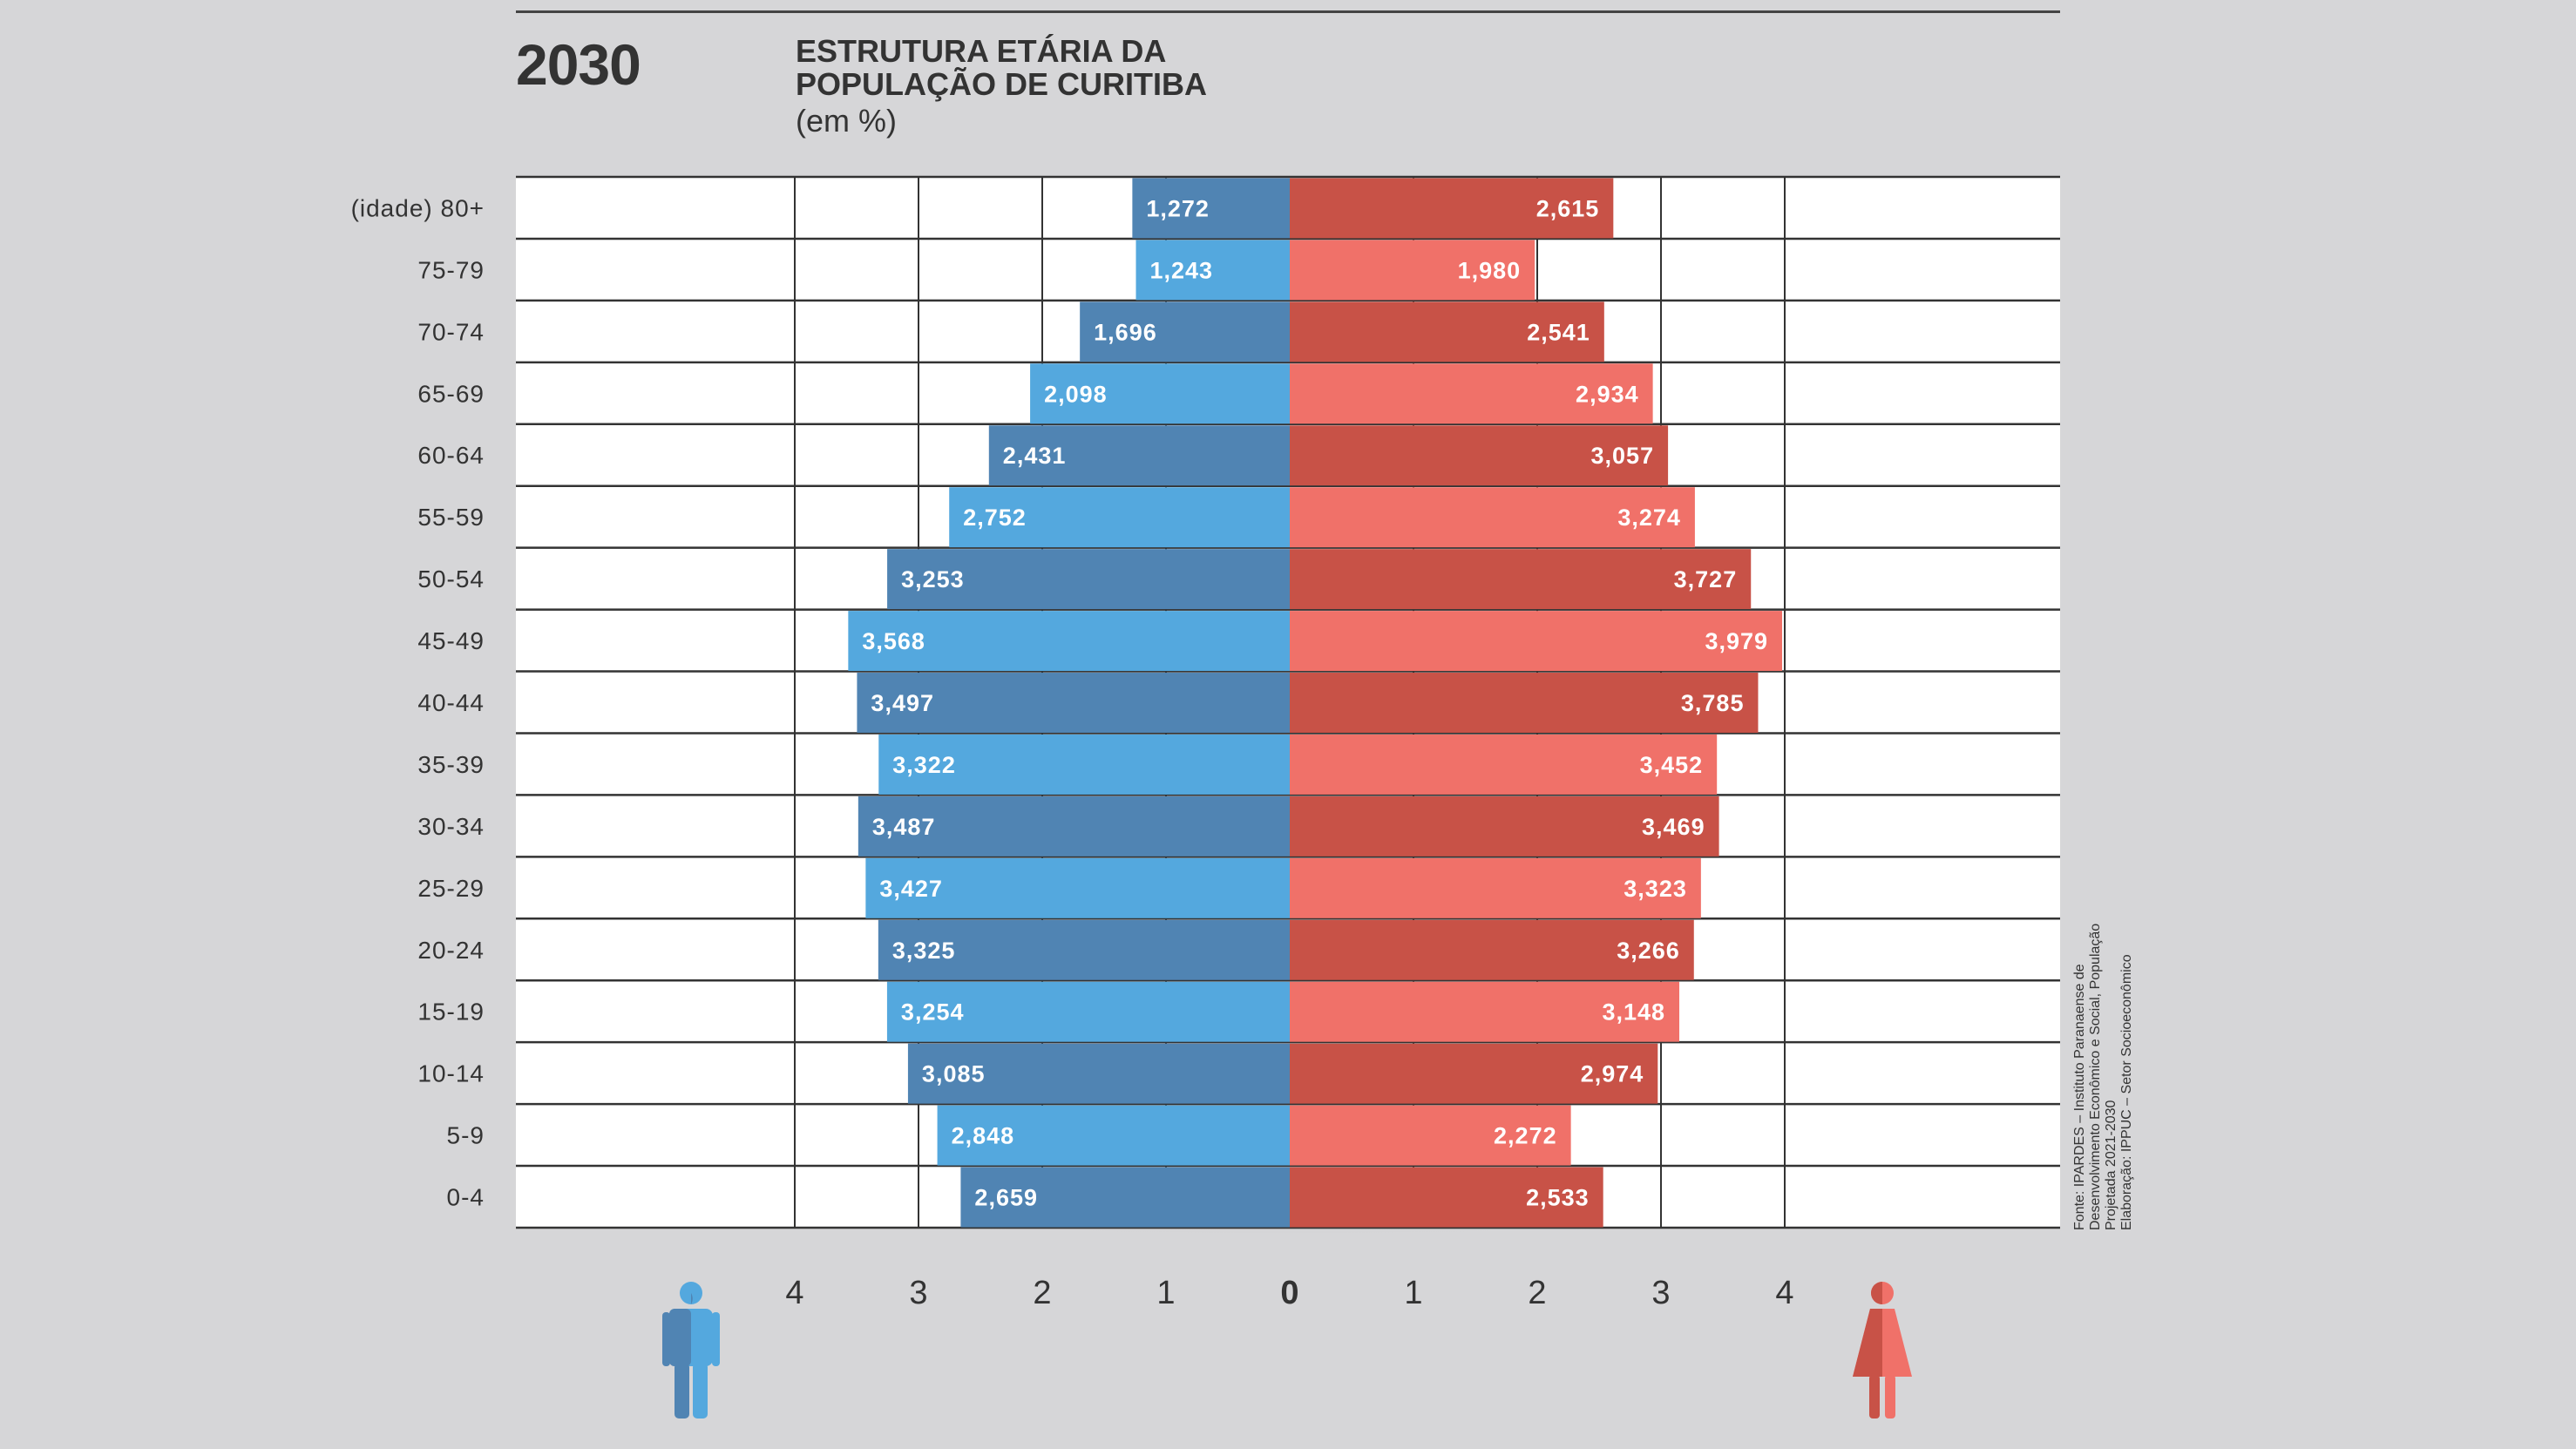  What do you see at coordinates (984, 1136) in the screenshot?
I see `male-value-label: 2,848` at bounding box center [984, 1136].